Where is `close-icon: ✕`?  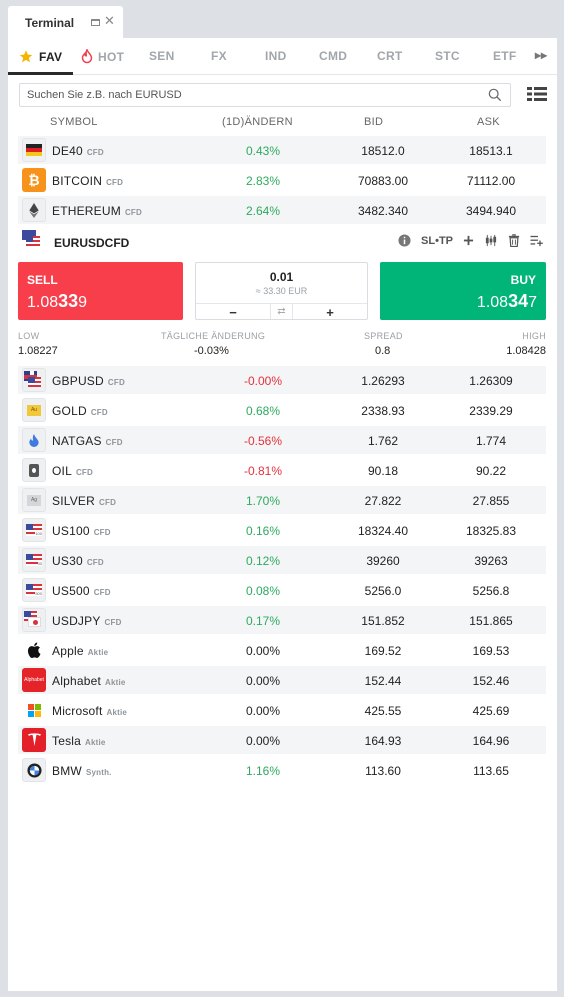
close-icon: ✕ is located at coordinates (109, 20).